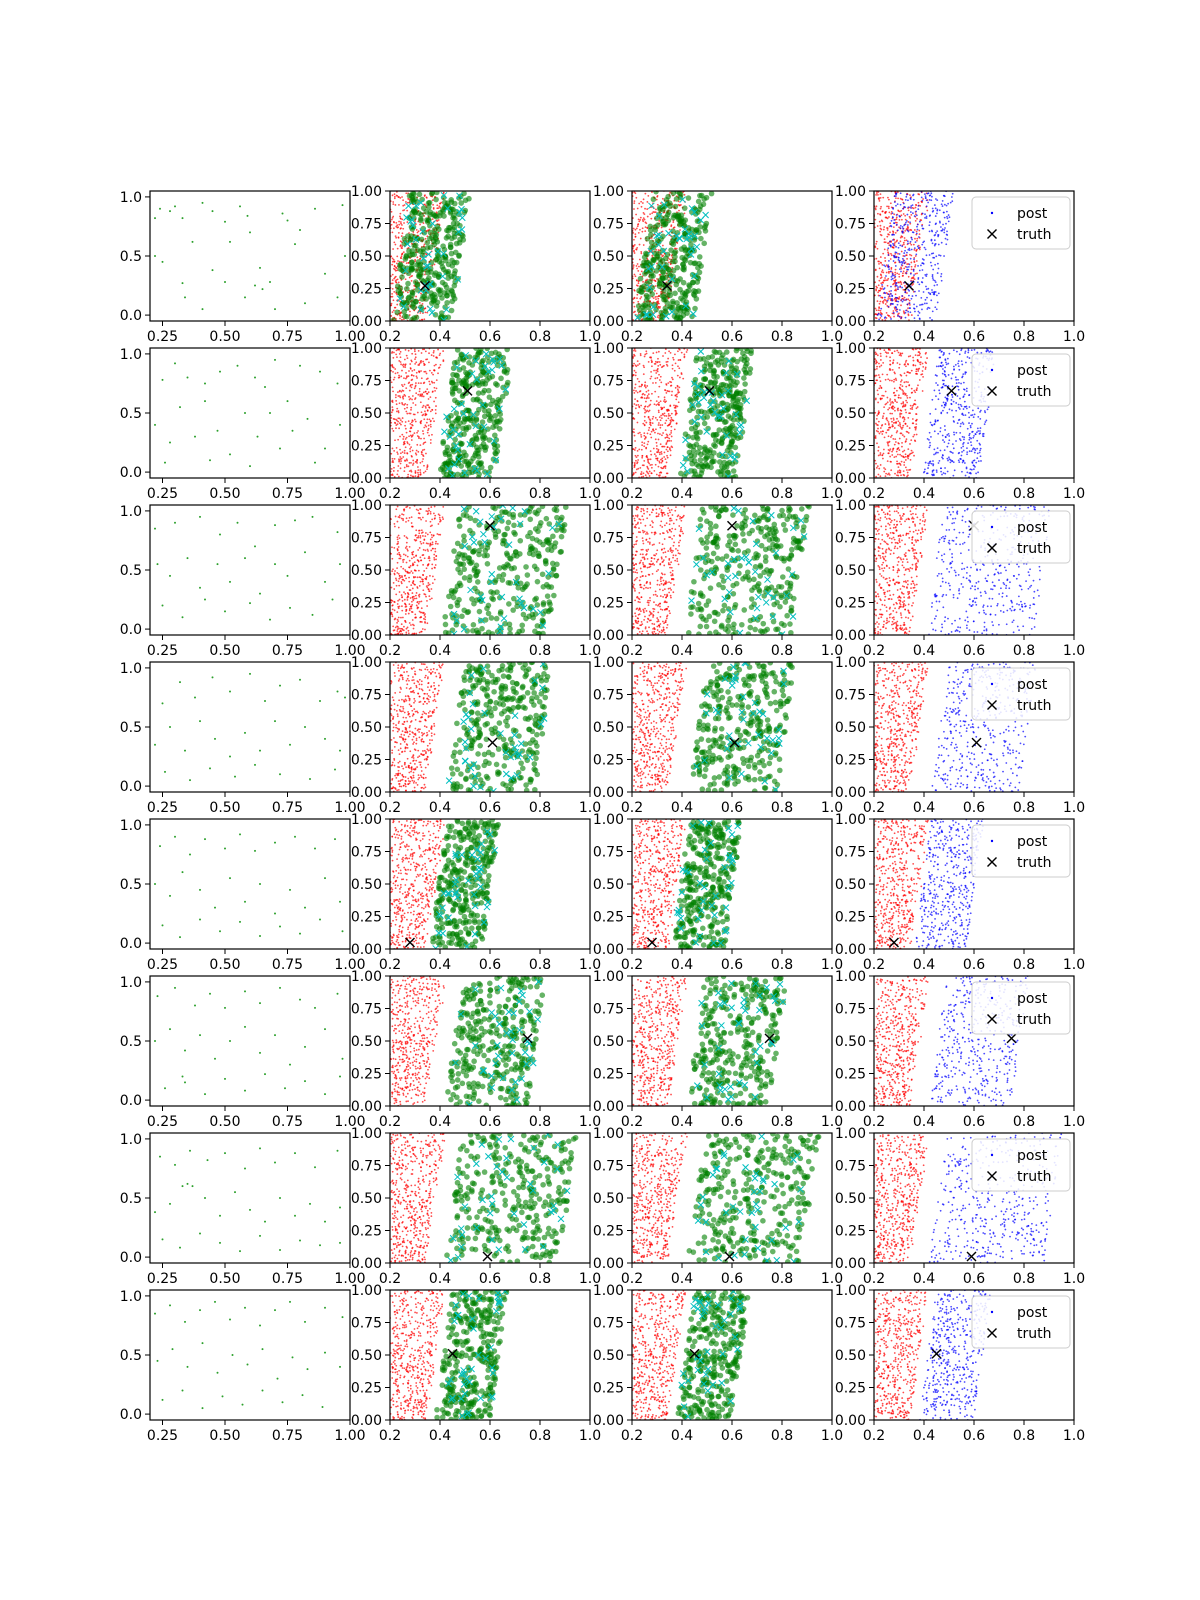  What do you see at coordinates (850, 322) in the screenshot?
I see `y-tick-label: 0.00` at bounding box center [850, 322].